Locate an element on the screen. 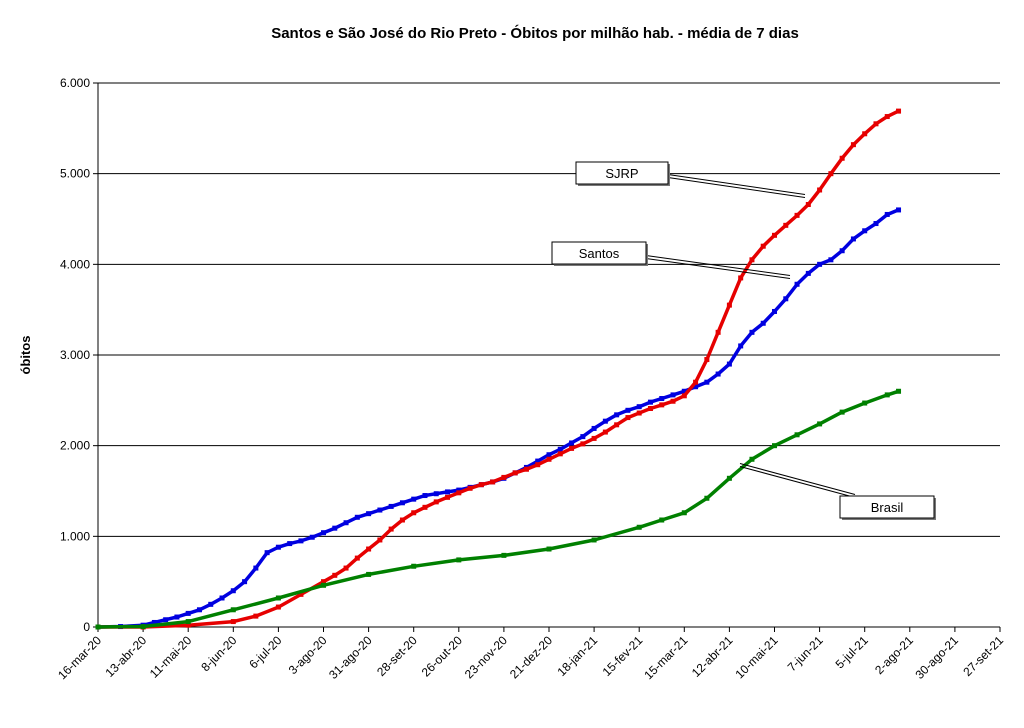  y-tick-label: 6.000 is located at coordinates (75, 83).